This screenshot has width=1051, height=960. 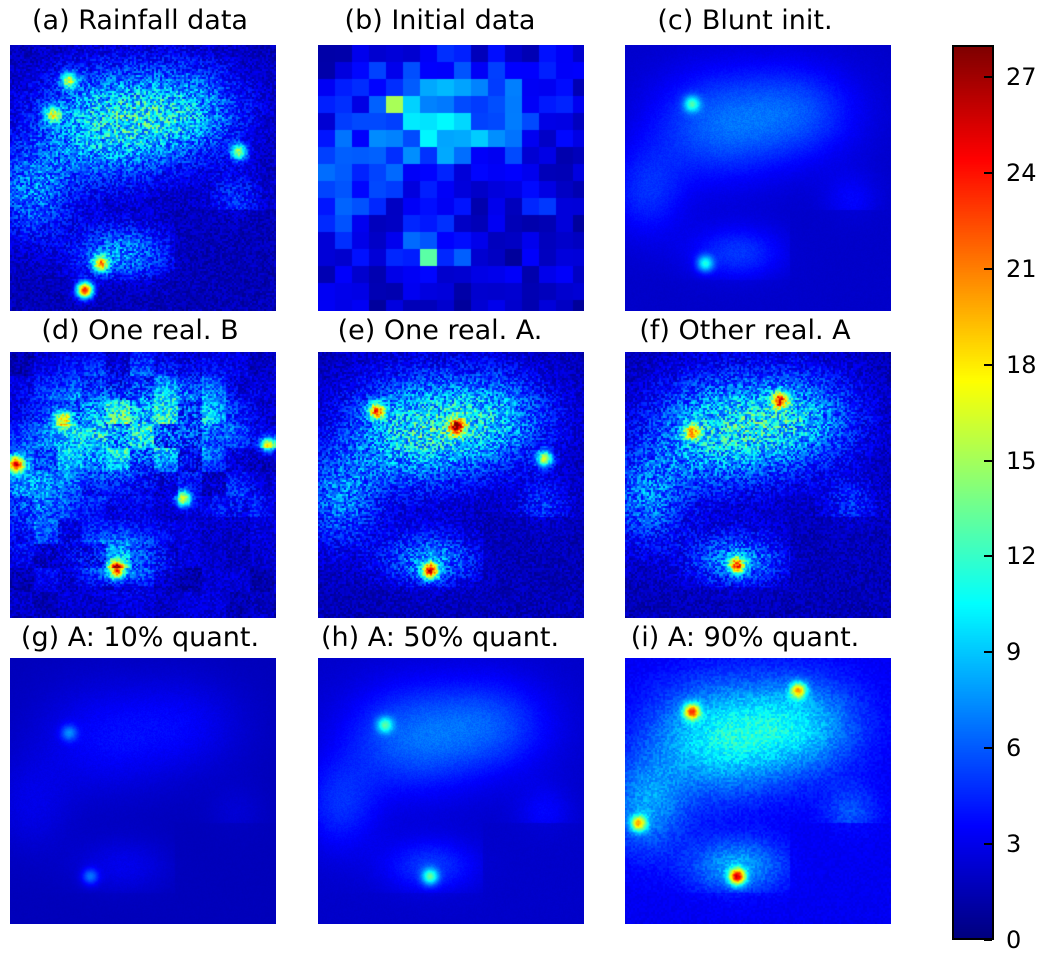 I want to click on panel-title: (c) Blunt init., so click(x=745, y=20).